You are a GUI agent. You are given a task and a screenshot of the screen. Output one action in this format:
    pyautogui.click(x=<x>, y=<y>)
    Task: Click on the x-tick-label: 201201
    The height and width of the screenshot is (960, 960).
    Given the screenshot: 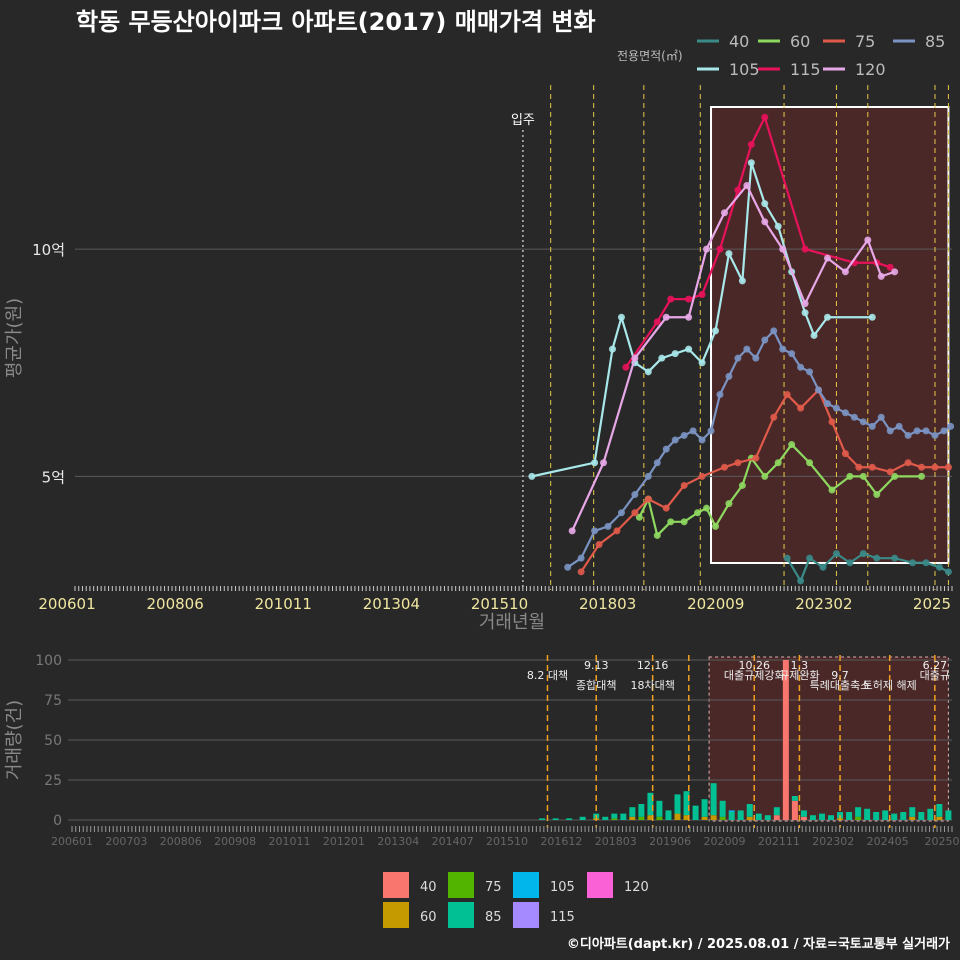 What is the action you would take?
    pyautogui.click(x=344, y=841)
    